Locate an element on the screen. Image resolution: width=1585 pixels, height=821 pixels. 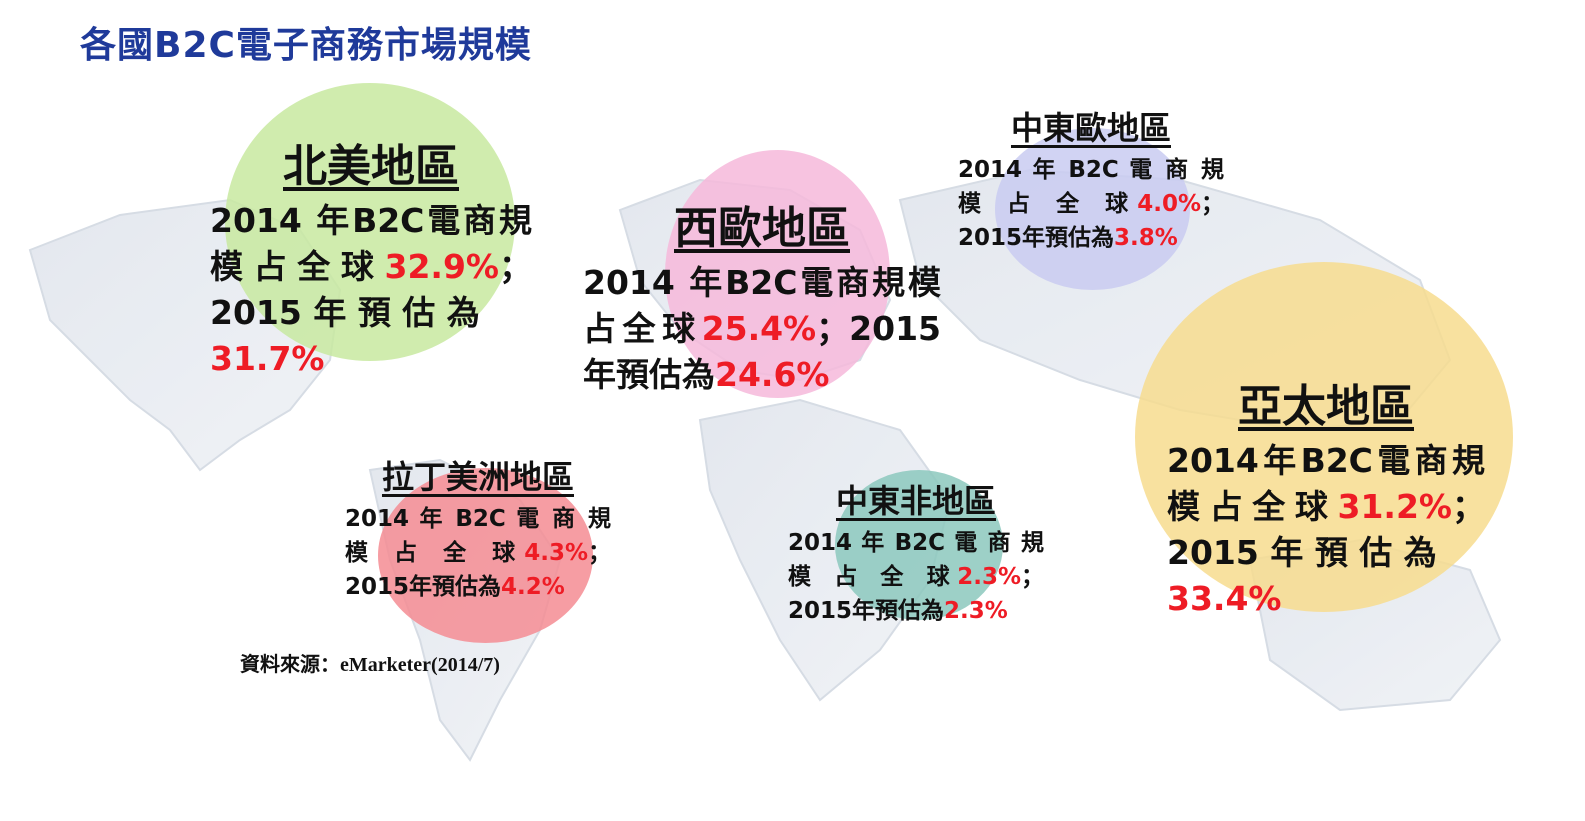
region-description: 2014 年B2C電商規模占全球25.4%；2015 年預估為24.6% is located at coordinates (762, 329).